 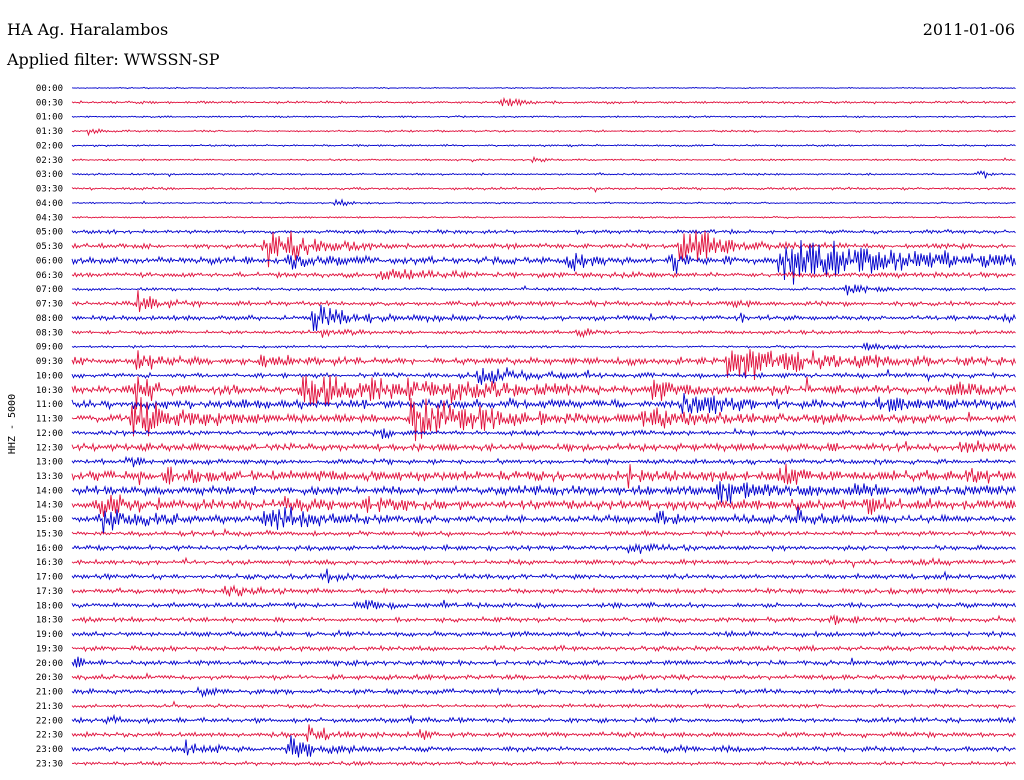 I want to click on trace-1930, so click(x=543, y=648).